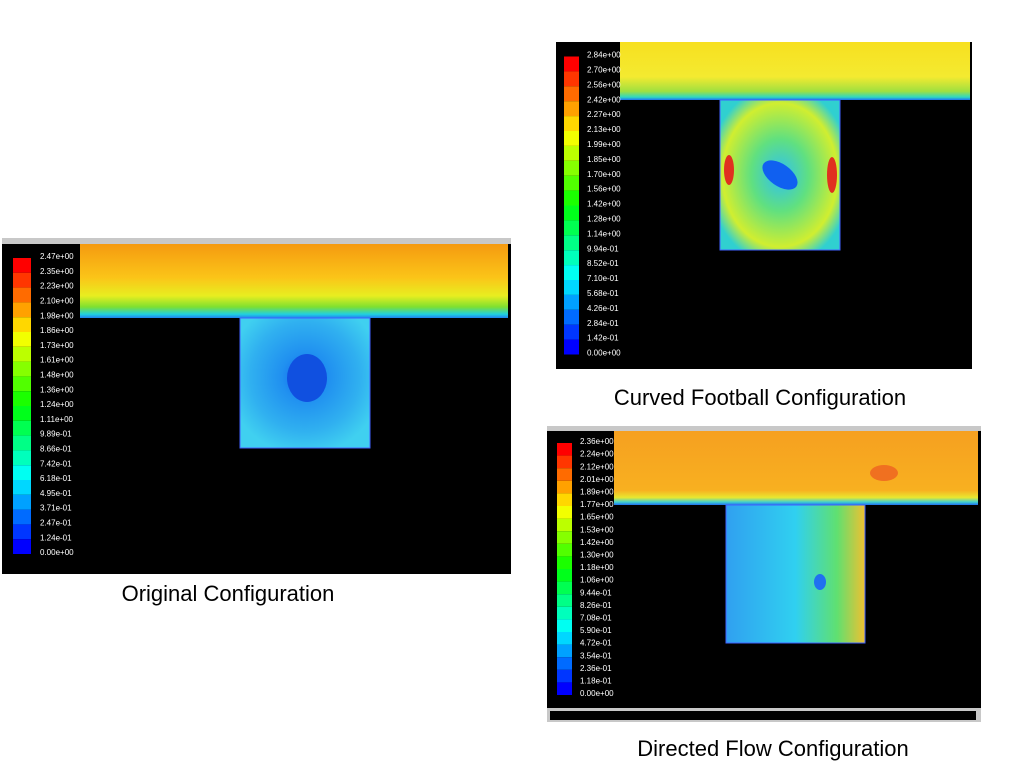  Describe the element at coordinates (56, 449) in the screenshot. I see `legend-label: 8.66e-01` at that location.